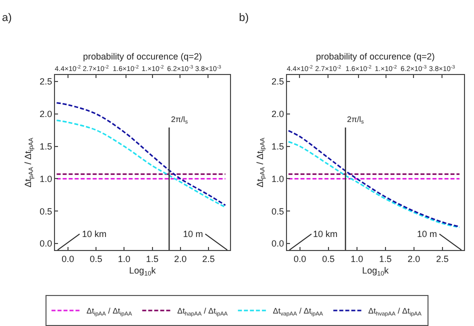 Image resolution: width=474 pixels, height=326 pixels. What do you see at coordinates (298, 312) in the screenshot?
I see `legend-label: Δt$_{vapAA}$ / Δt$_{ipAA}$` at bounding box center [298, 312].